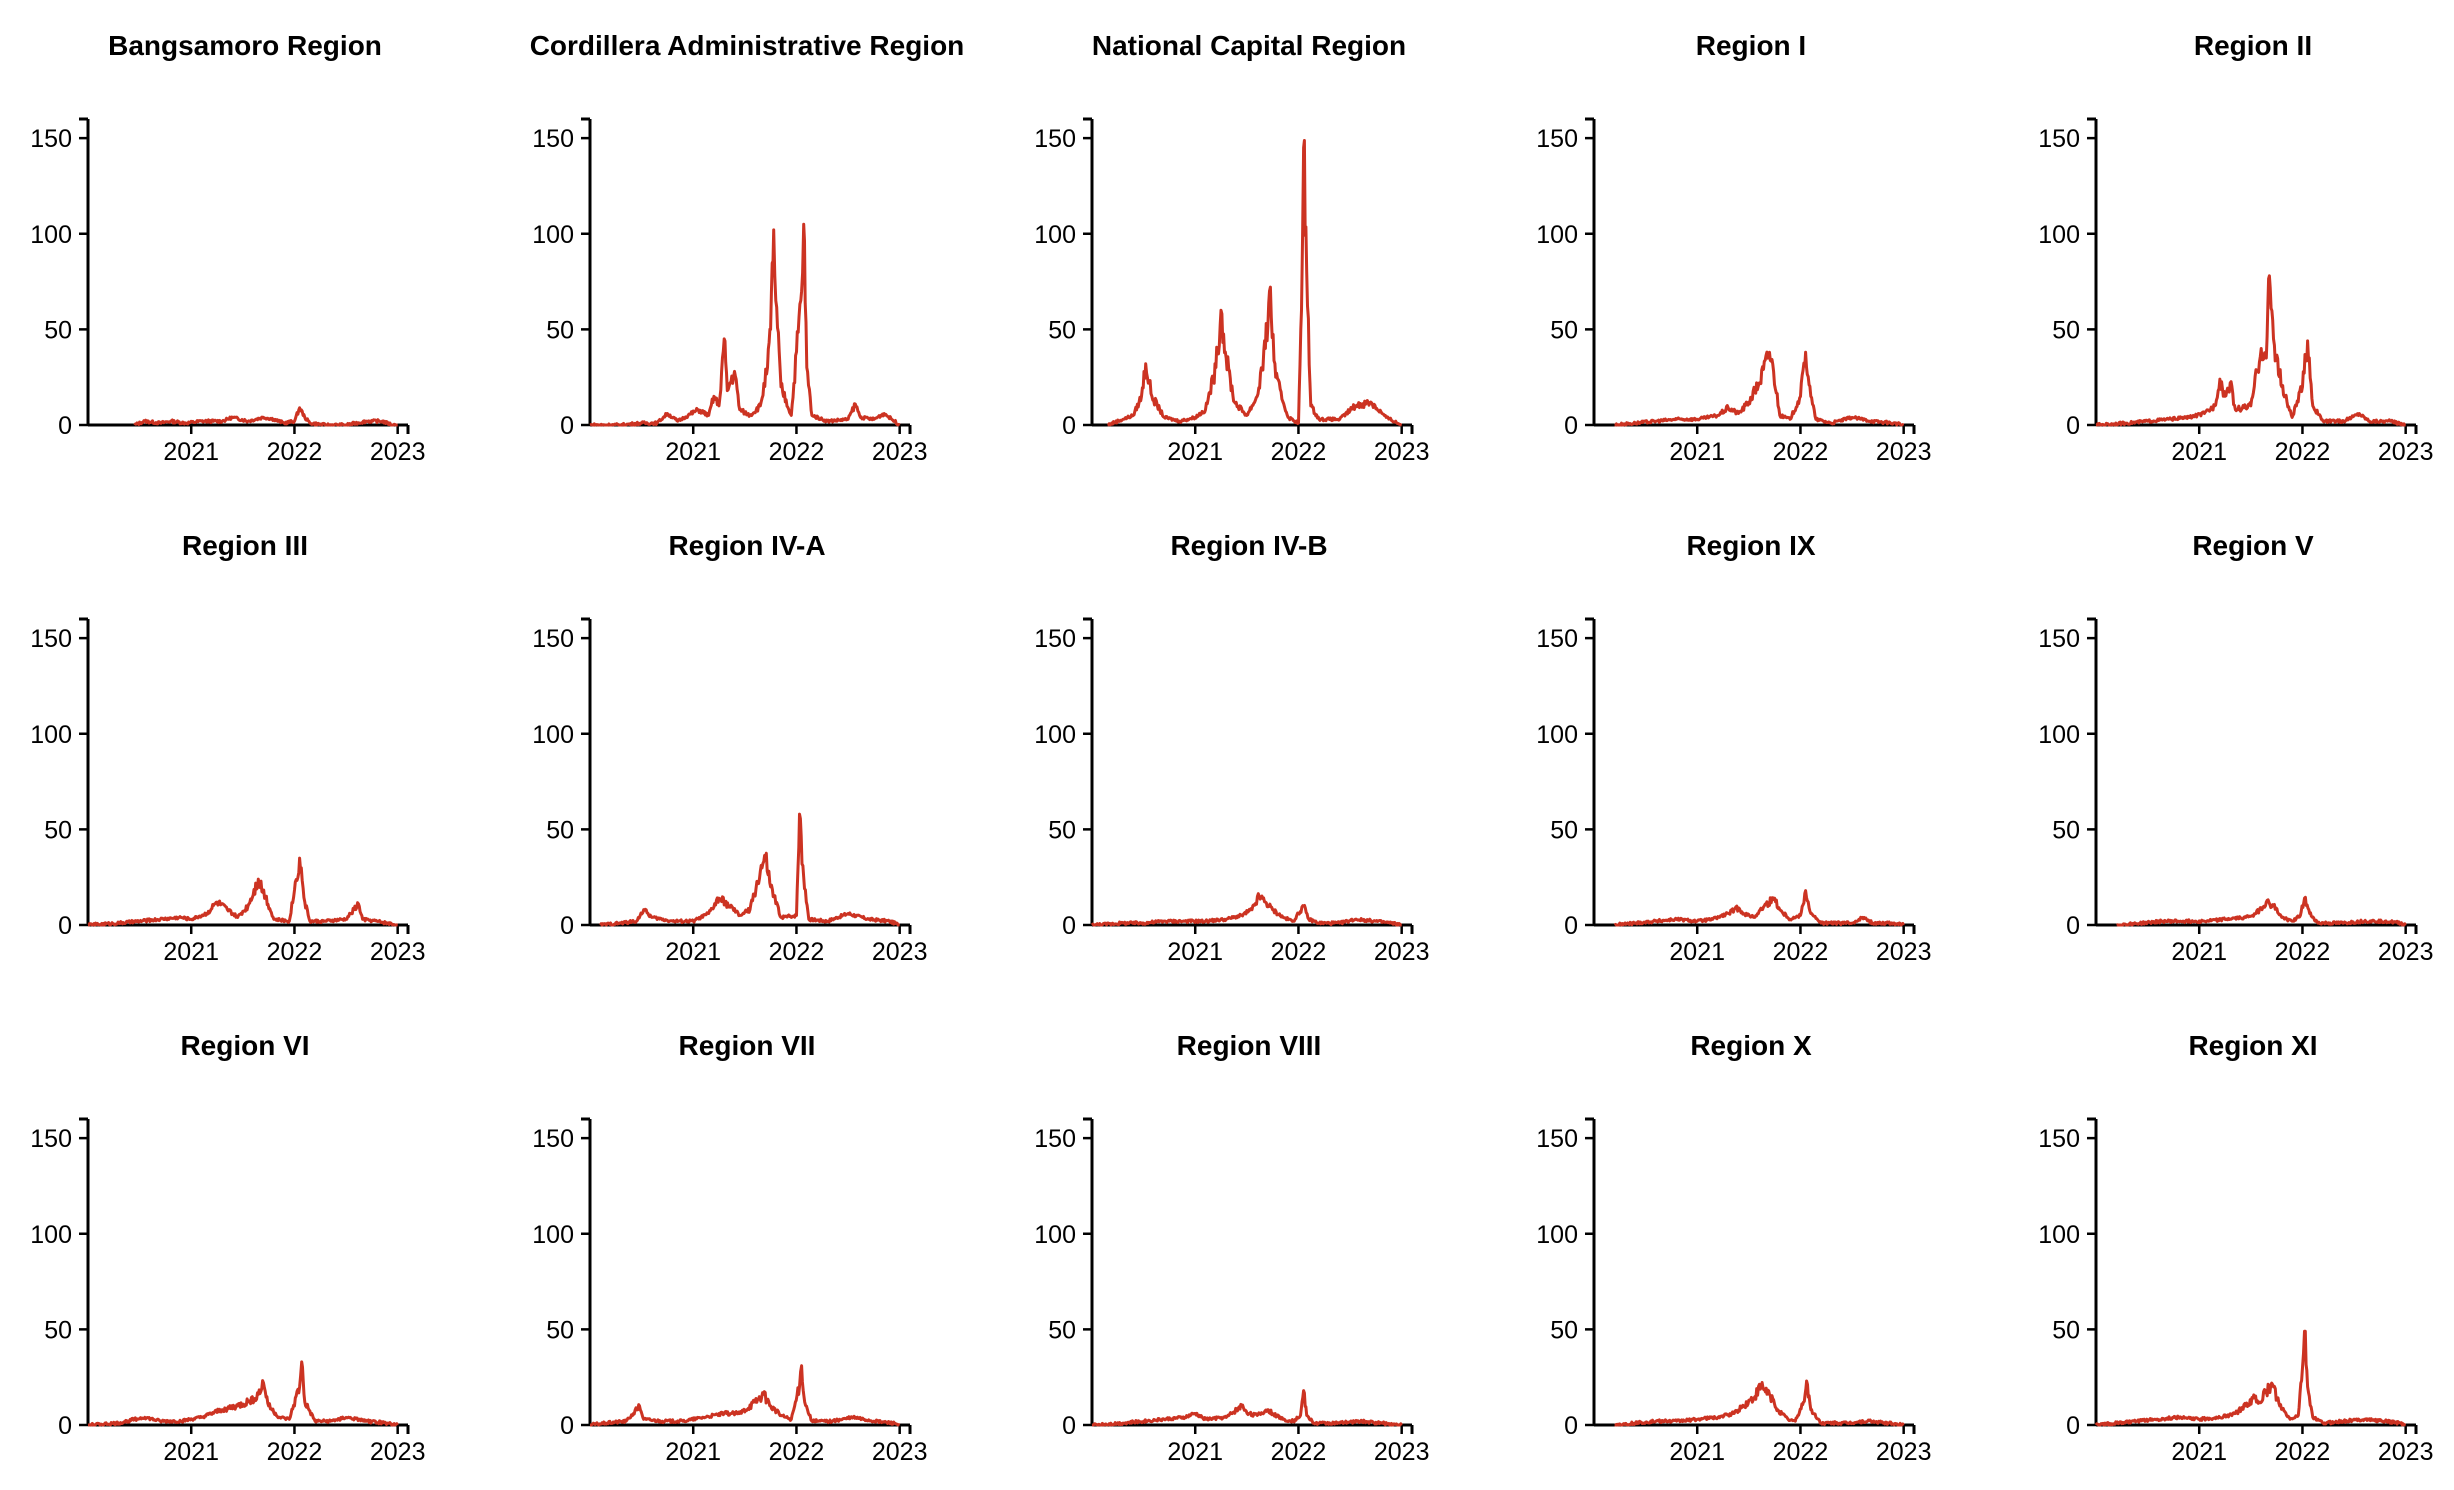  I want to click on panel-title: Region II, so click(2253, 45).